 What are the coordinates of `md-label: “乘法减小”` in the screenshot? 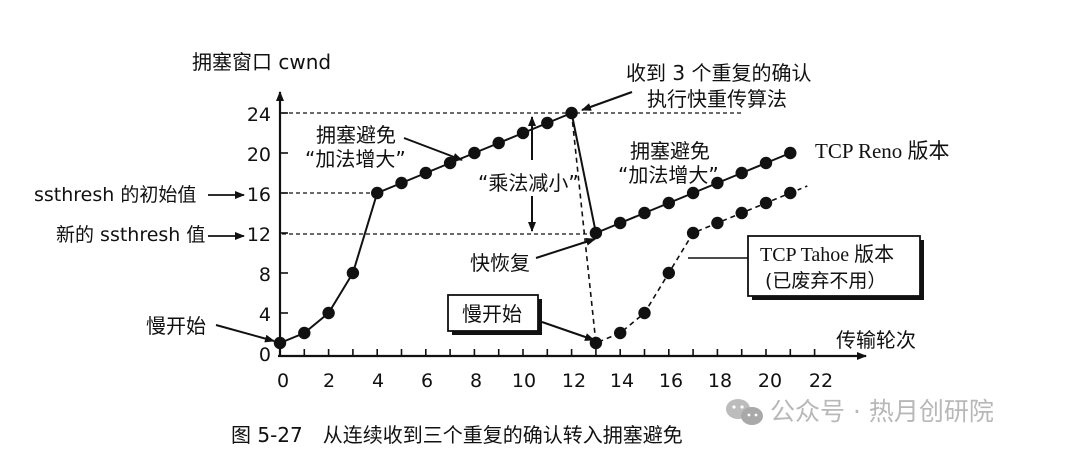 It's located at (528, 183).